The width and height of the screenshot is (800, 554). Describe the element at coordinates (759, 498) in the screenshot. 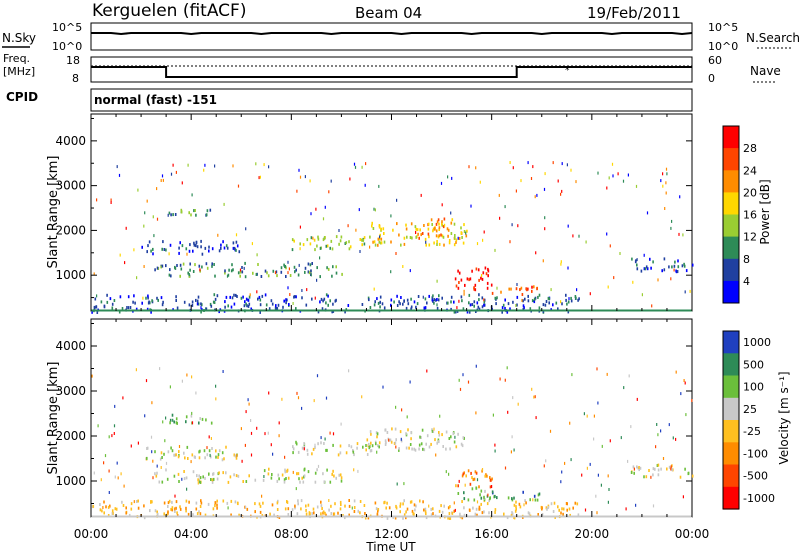

I see `colorbar-tick-label: -1000` at that location.